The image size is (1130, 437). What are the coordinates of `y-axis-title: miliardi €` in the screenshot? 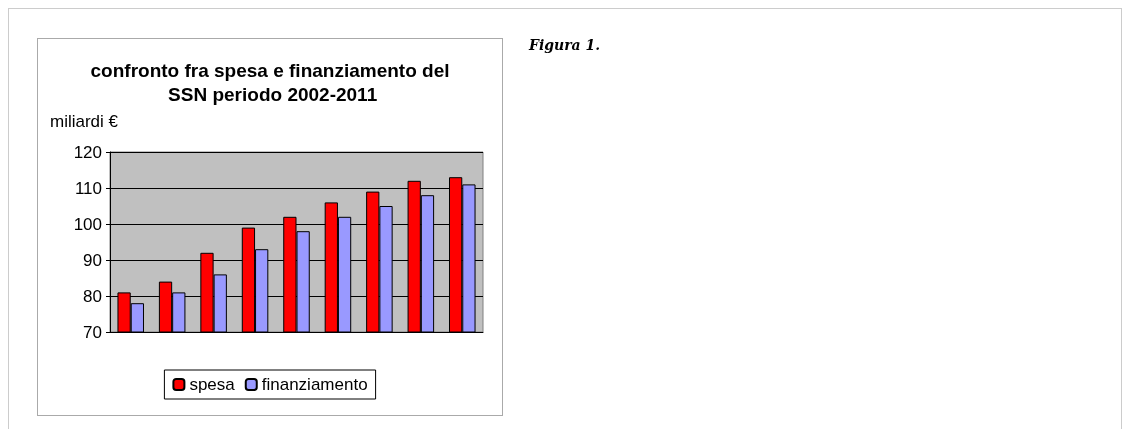 It's located at (84, 121).